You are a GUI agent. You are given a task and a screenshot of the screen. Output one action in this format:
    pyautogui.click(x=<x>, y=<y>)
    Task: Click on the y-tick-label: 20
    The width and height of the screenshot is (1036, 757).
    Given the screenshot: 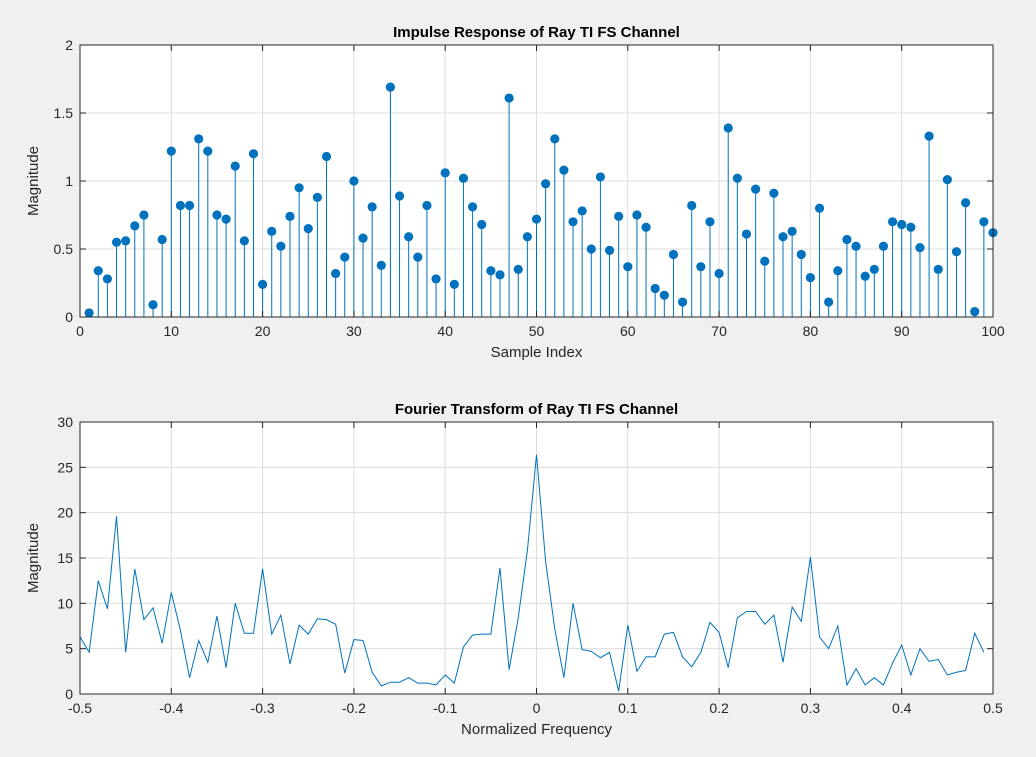 What is the action you would take?
    pyautogui.click(x=65, y=513)
    